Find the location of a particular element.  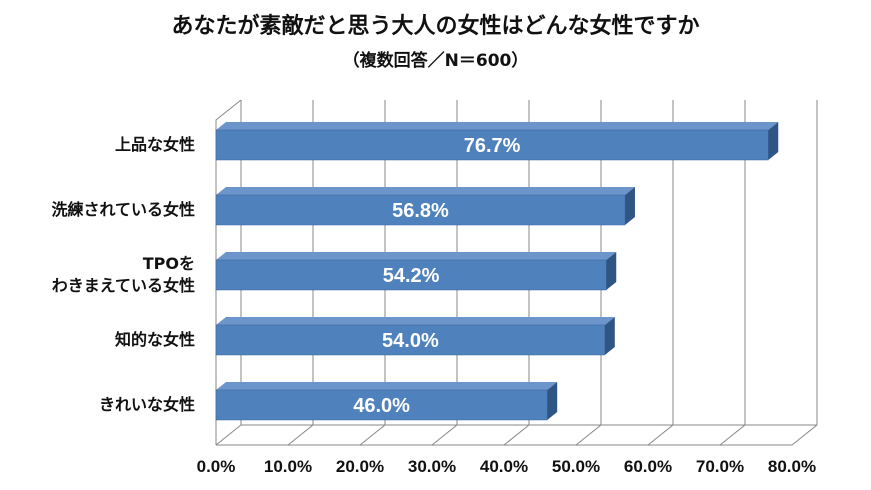

tick-label: 30.0% is located at coordinates (432, 466).